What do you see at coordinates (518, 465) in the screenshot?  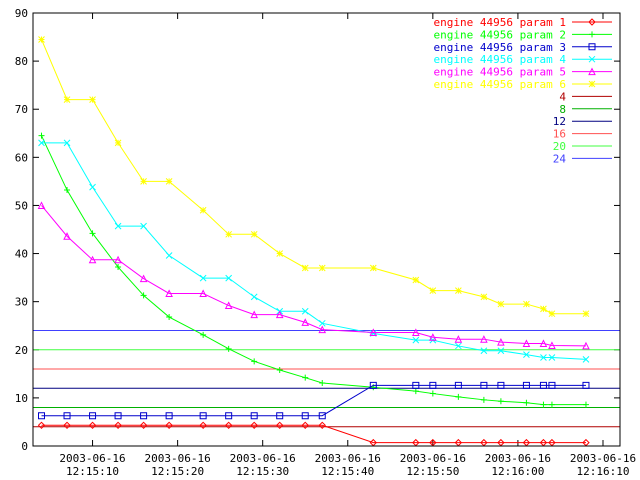 I see `x-tick-label: 2003-06-16 12:16:00` at bounding box center [518, 465].